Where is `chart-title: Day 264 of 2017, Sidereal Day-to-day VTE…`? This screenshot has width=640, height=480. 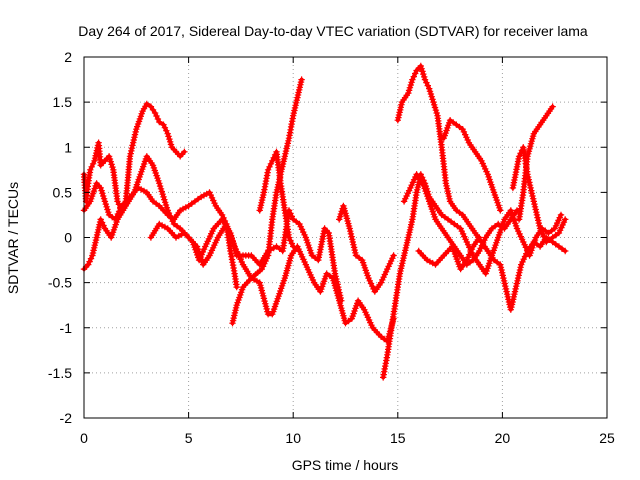 chart-title: Day 264 of 2017, Sidereal Day-to-day VTE… is located at coordinates (333, 31).